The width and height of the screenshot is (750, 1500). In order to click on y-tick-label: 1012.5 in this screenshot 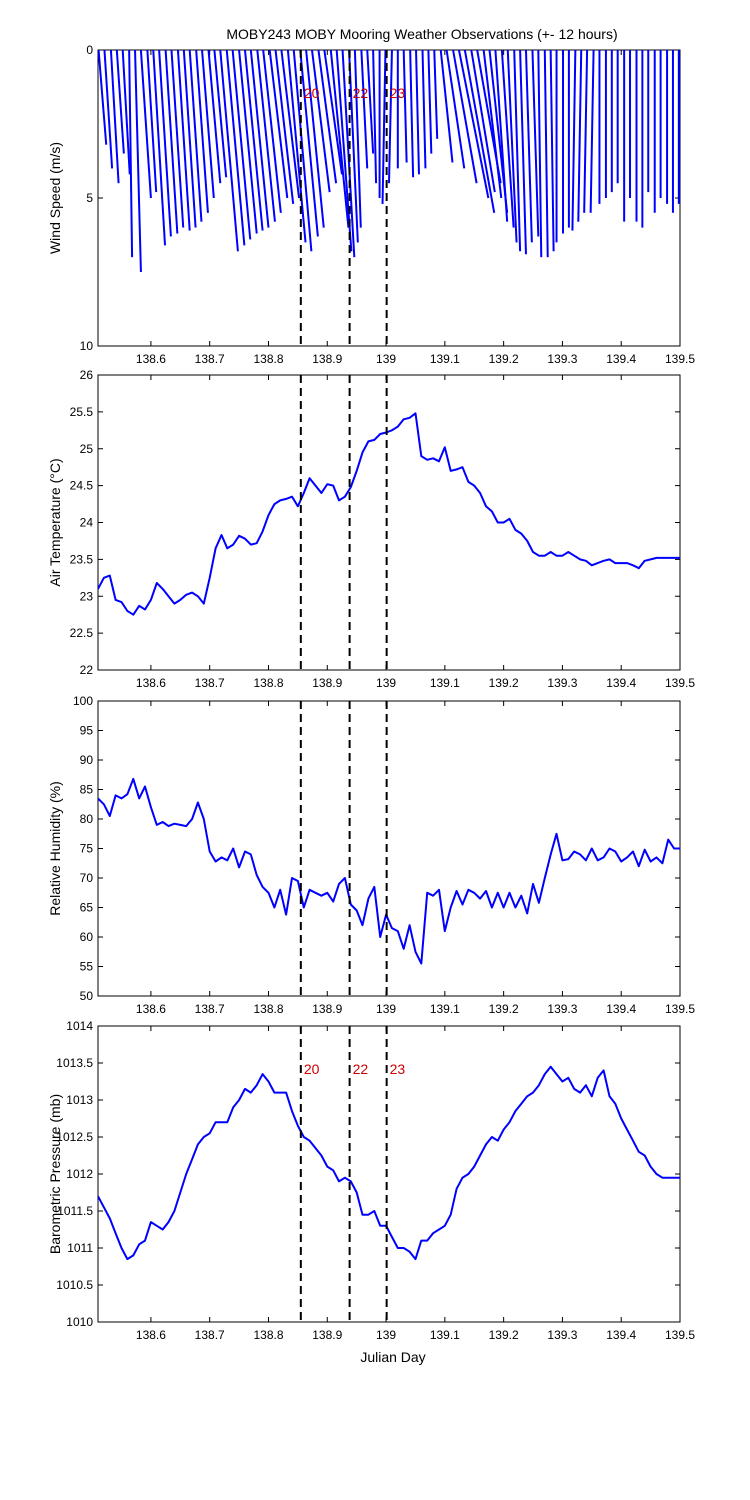, I will do `click(74, 1137)`.